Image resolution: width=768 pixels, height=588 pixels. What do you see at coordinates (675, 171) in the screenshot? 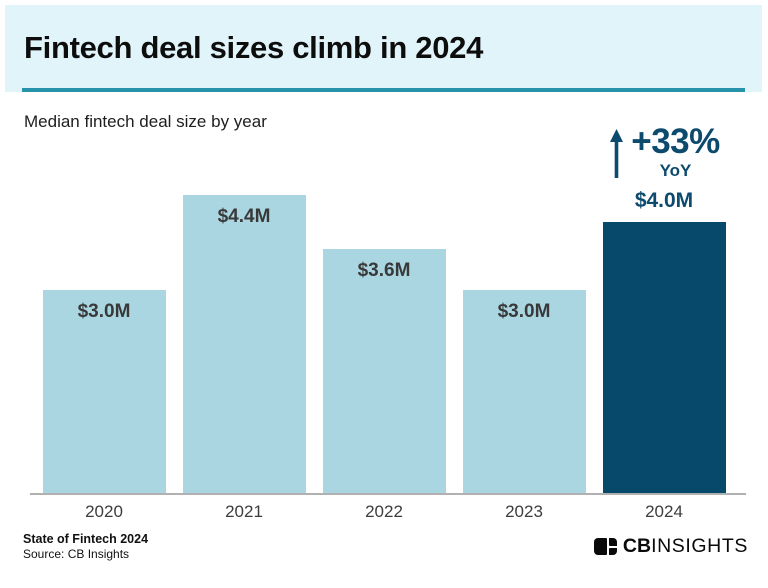
I see `yoy-period: YoY` at bounding box center [675, 171].